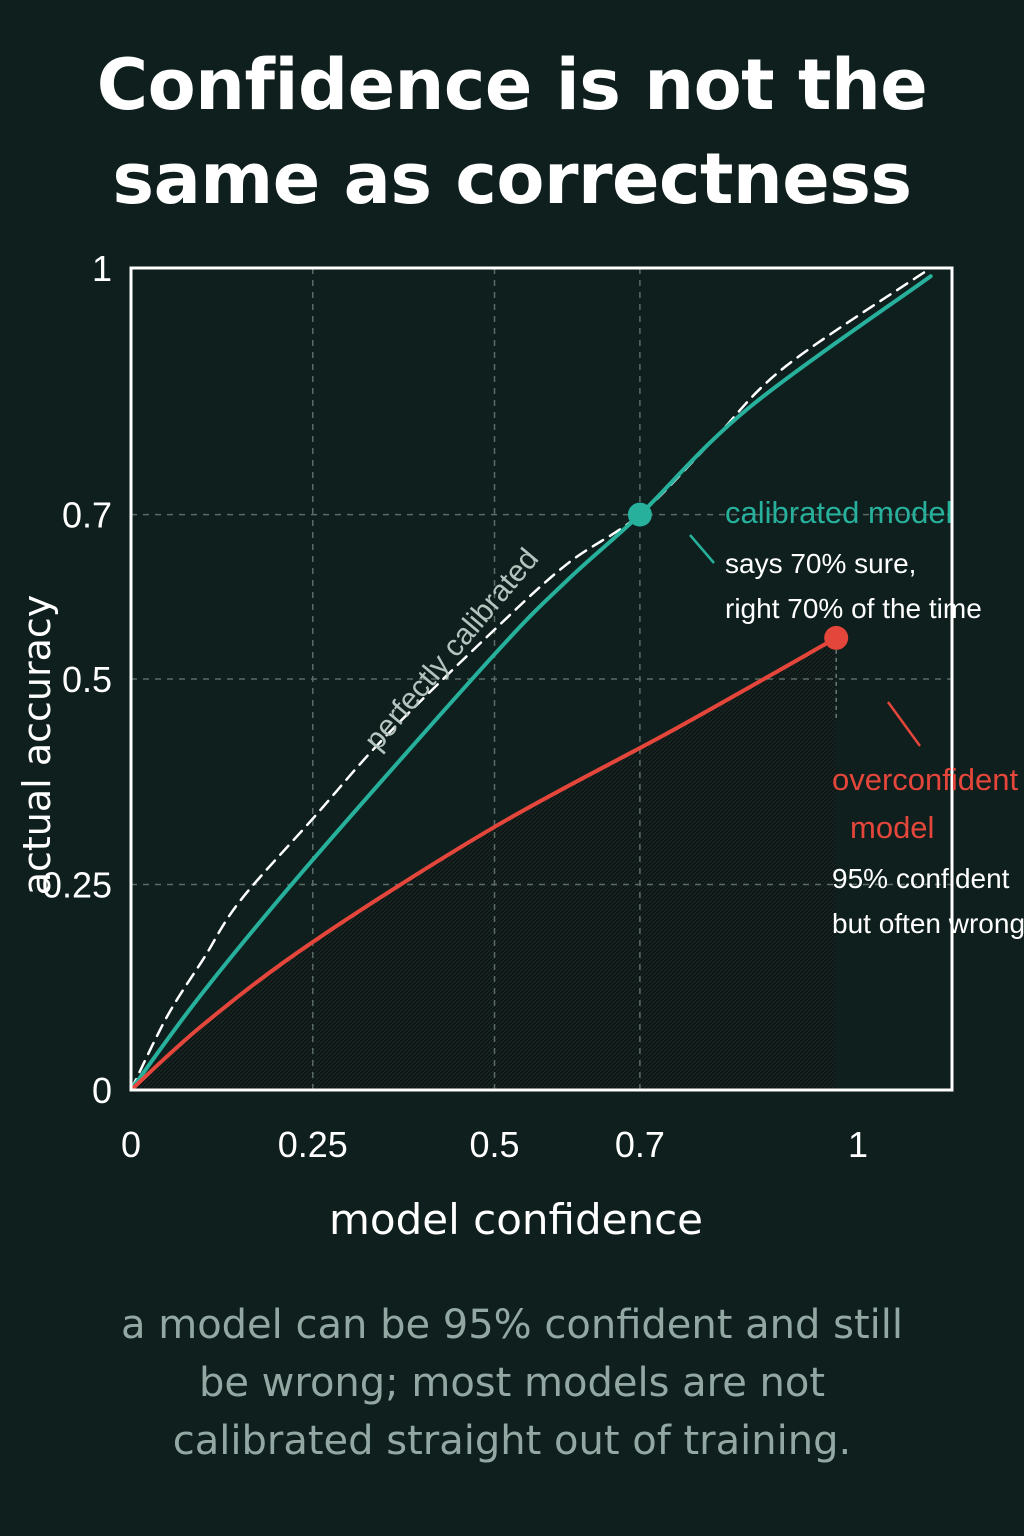 Image resolution: width=1024 pixels, height=1536 pixels. Describe the element at coordinates (131, 1144) in the screenshot. I see `x-tick-label-0: 0` at that location.